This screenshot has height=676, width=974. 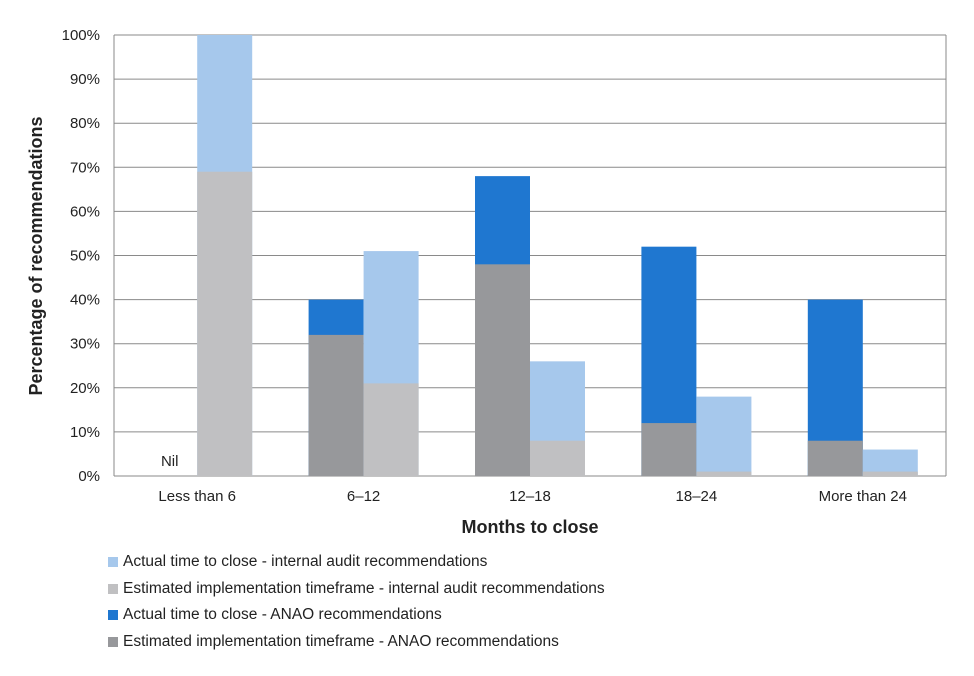 I want to click on y-tick-label: 100%, so click(x=81, y=35).